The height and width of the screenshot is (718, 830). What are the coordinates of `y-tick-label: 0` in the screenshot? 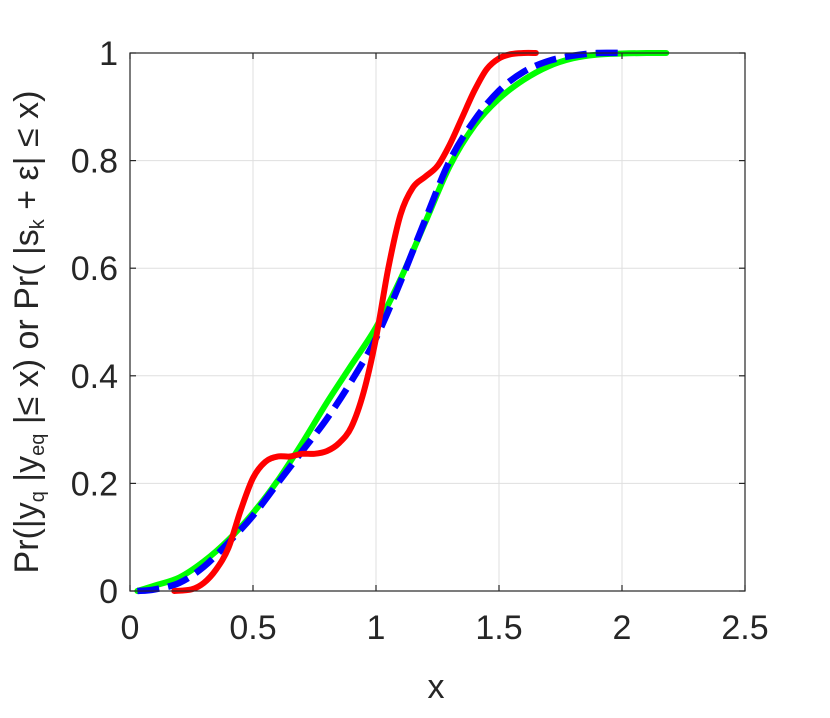 It's located at (108, 592).